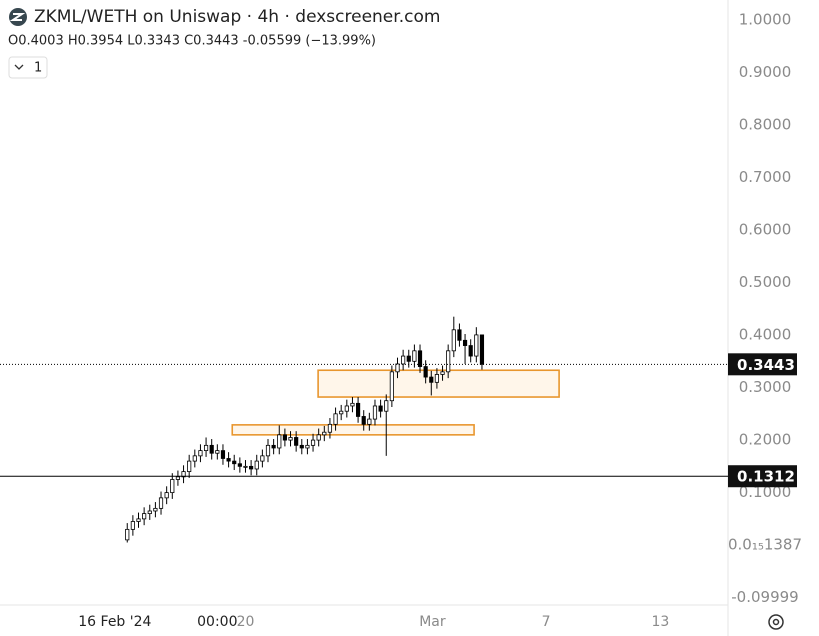 The width and height of the screenshot is (819, 636). What do you see at coordinates (765, 492) in the screenshot?
I see `y-tick-label: 0.1000` at bounding box center [765, 492].